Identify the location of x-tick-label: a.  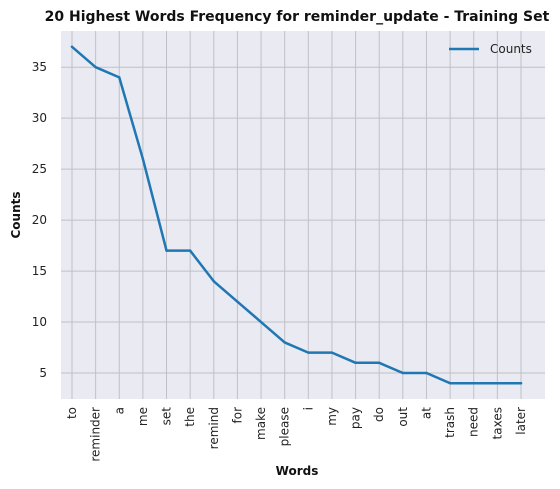
(119, 410).